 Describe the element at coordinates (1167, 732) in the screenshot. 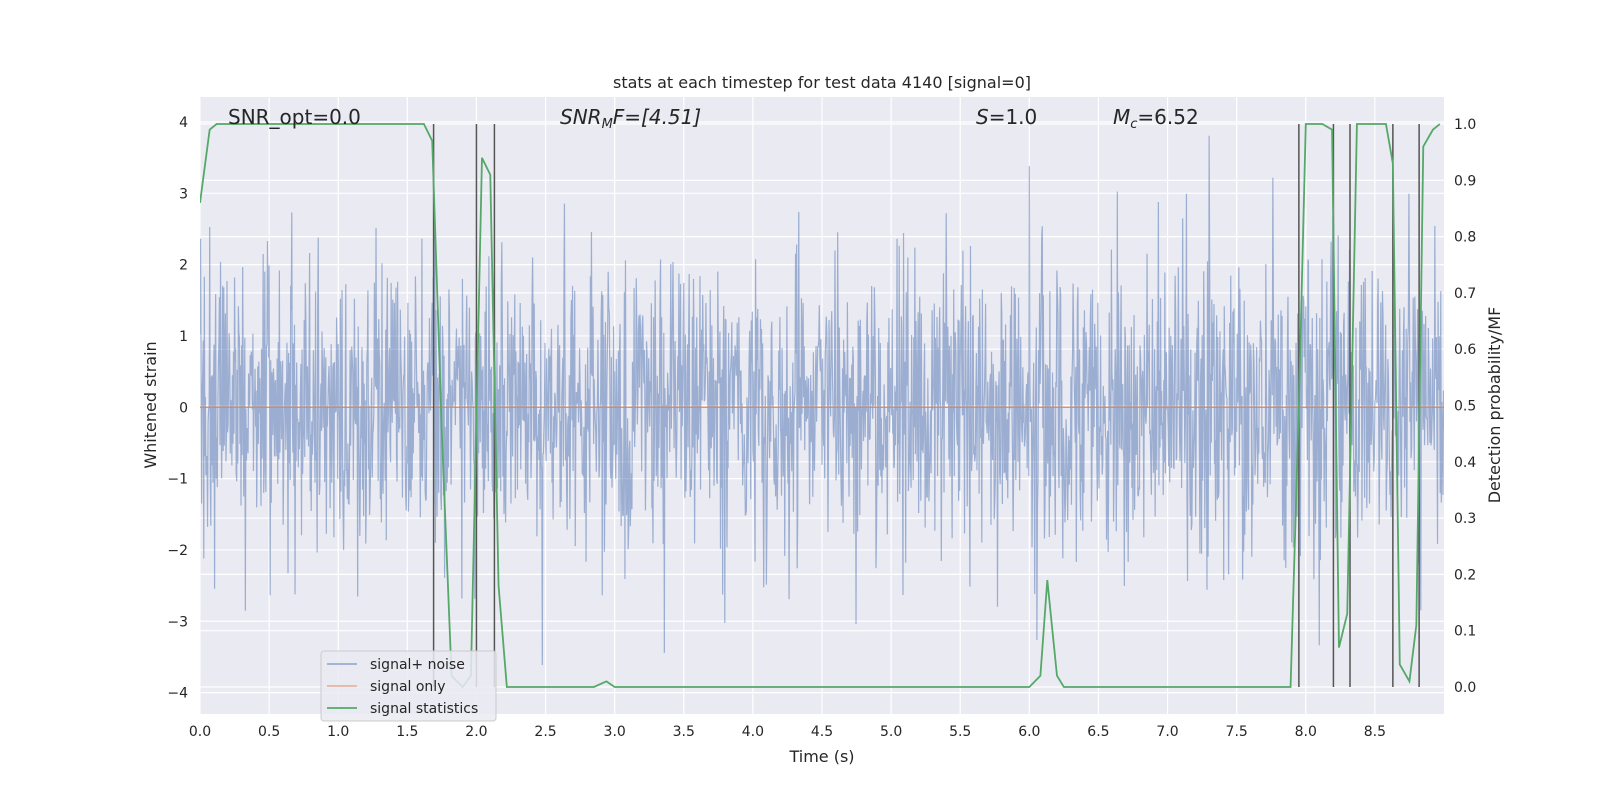

I see `x-tick-label: 7.0` at that location.